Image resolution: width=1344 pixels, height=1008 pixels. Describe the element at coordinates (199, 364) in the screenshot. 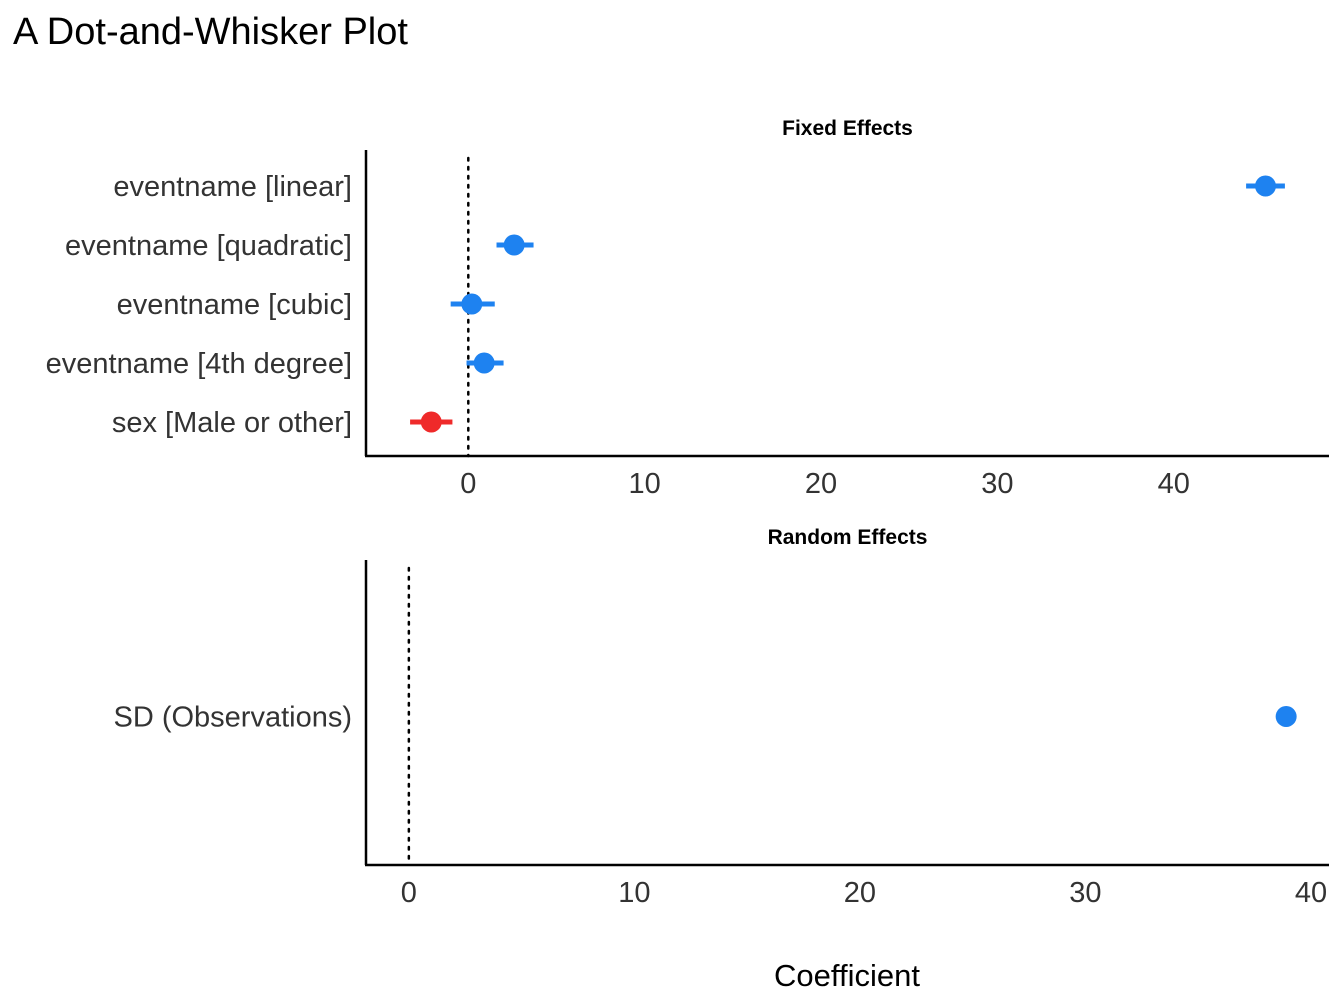

I see `y-term-label: eventname [4th degree]` at that location.